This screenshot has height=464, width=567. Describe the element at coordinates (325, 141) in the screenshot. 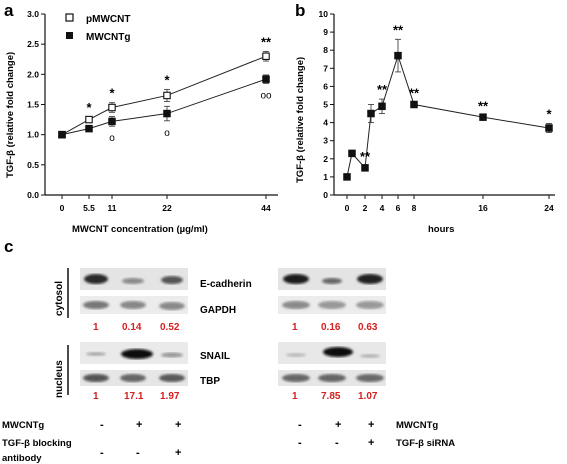

I see `y-tick-label: 3` at that location.